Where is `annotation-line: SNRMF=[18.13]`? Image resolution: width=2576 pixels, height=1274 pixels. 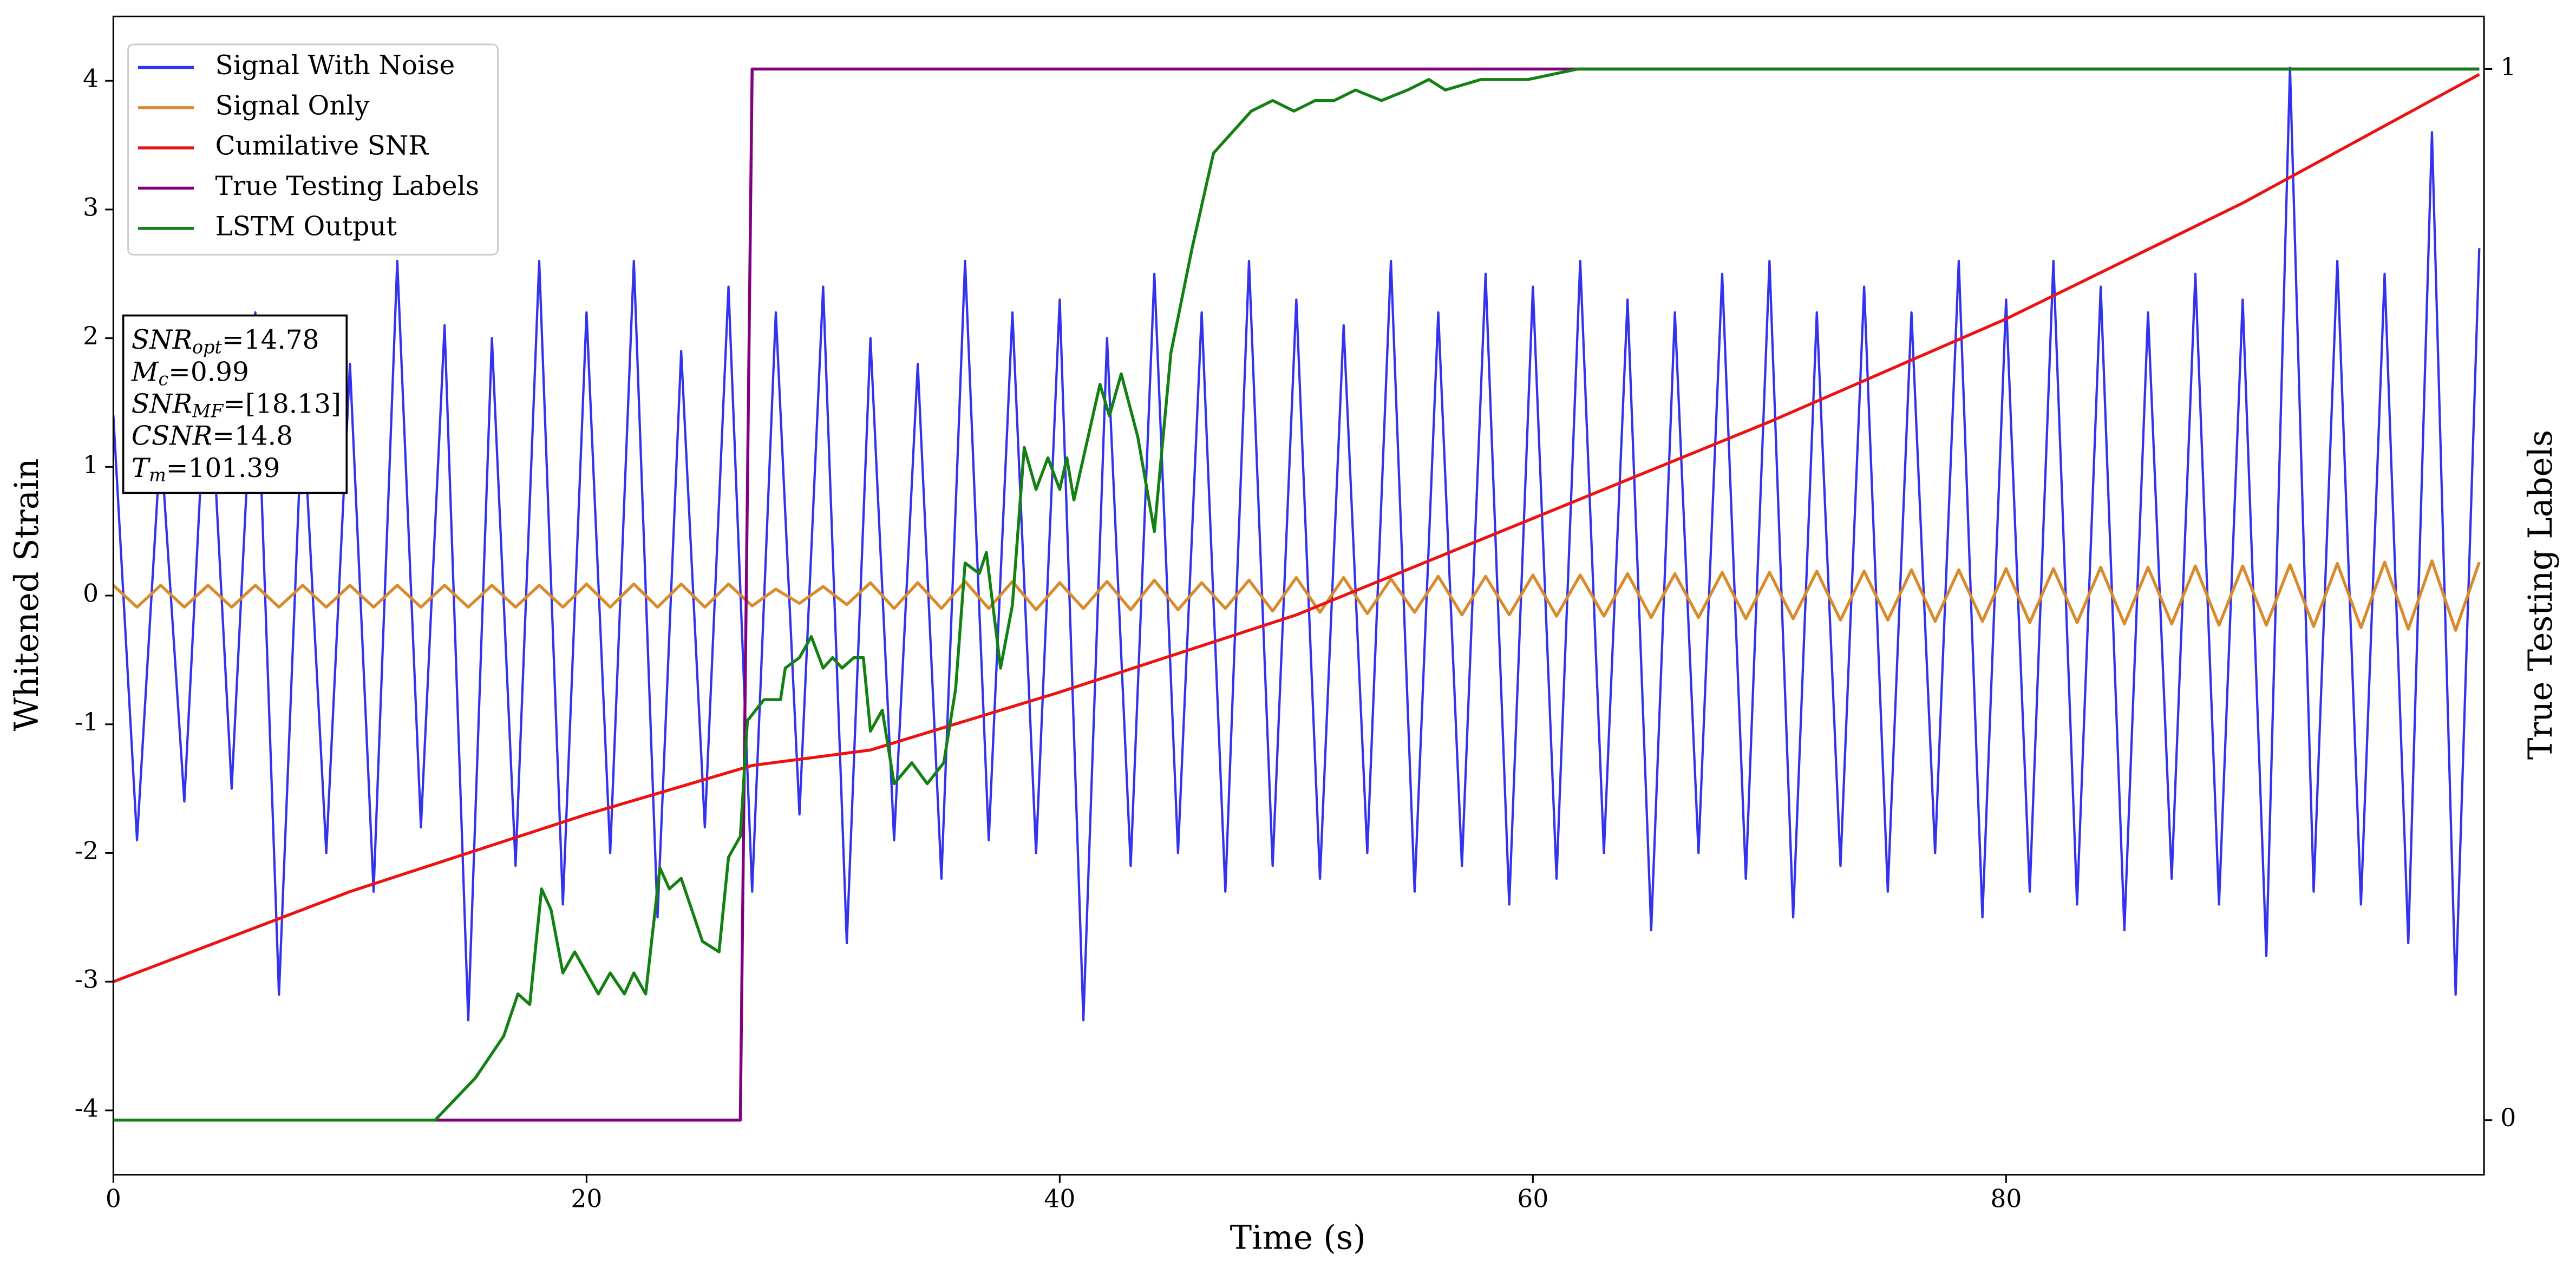
annotation-line: SNRMF=[18.13] is located at coordinates (236, 405).